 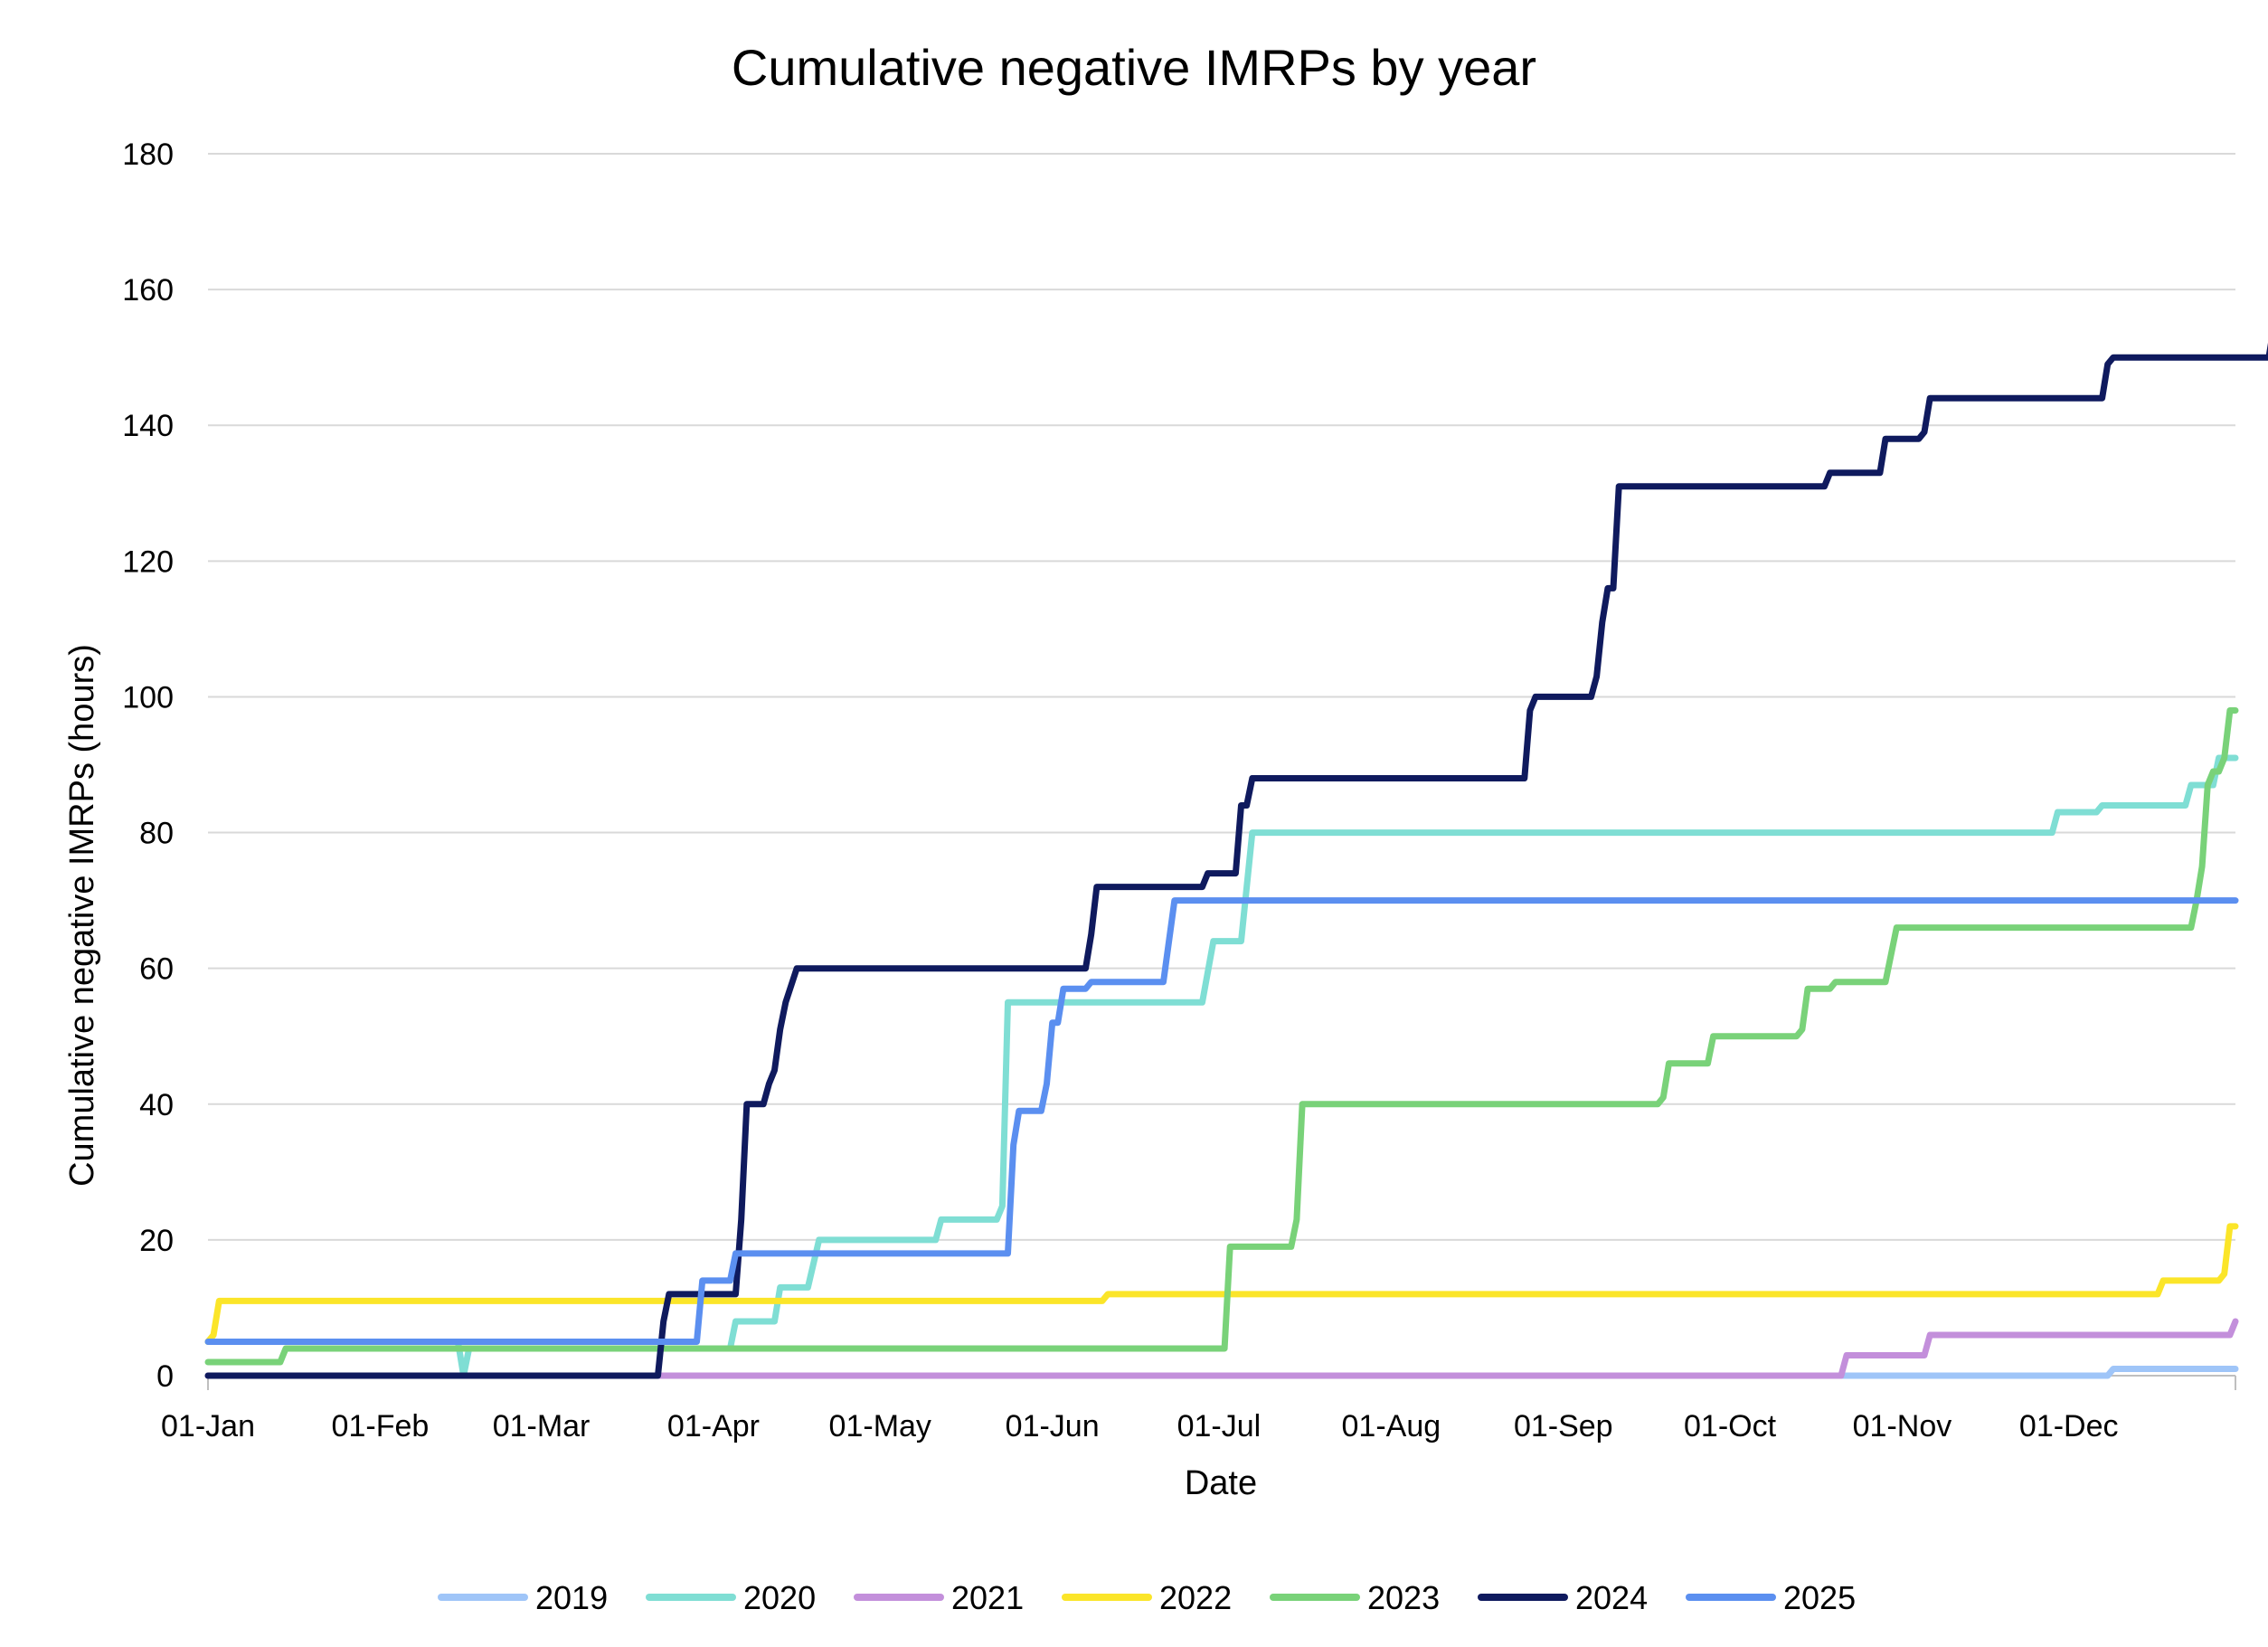 What do you see at coordinates (148, 426) in the screenshot?
I see `y-tick-label: 140` at bounding box center [148, 426].